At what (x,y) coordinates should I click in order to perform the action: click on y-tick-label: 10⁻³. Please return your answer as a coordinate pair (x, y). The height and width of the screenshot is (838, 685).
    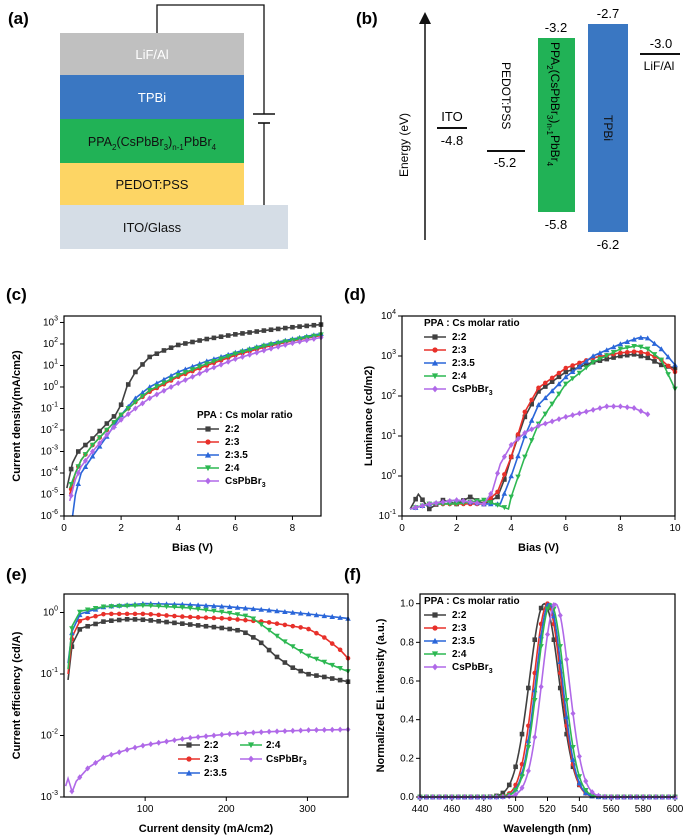
    Looking at the image, I should click on (49, 450).